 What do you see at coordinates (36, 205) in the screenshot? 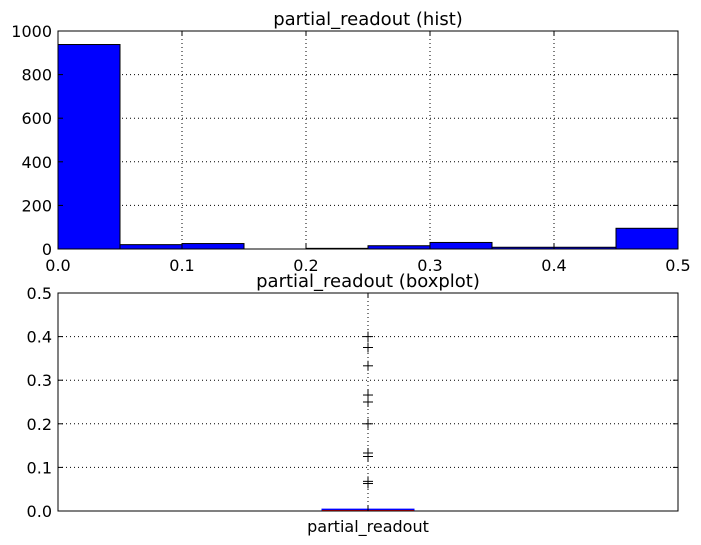
I see `hist-y-tick-label: 200` at bounding box center [36, 205].